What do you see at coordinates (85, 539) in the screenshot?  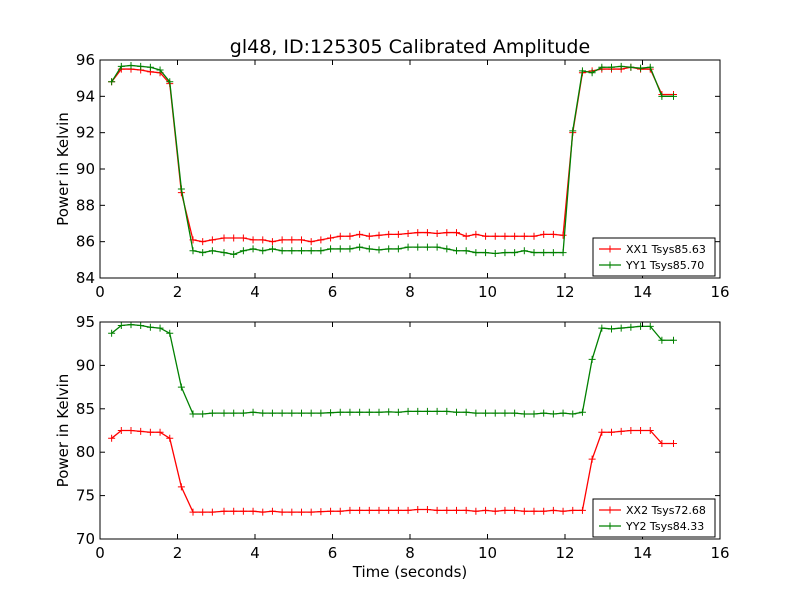 I see `y-tick-label: 70` at bounding box center [85, 539].